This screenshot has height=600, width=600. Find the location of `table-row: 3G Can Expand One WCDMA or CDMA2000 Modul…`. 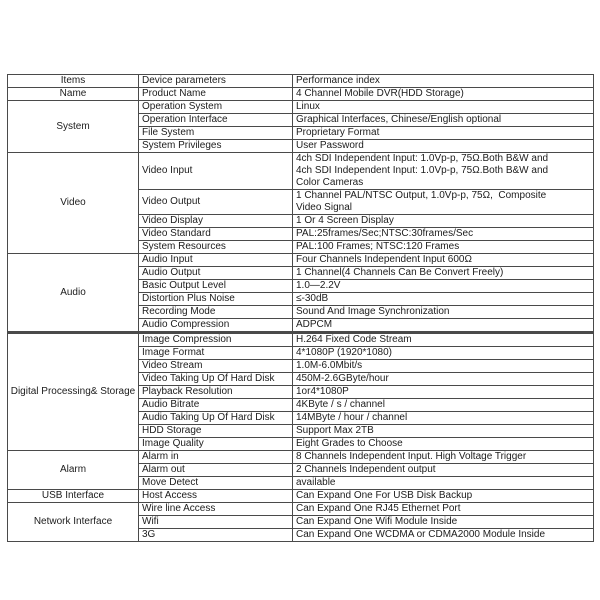

table-row: 3G Can Expand One WCDMA or CDMA2000 Modul… is located at coordinates (301, 535).